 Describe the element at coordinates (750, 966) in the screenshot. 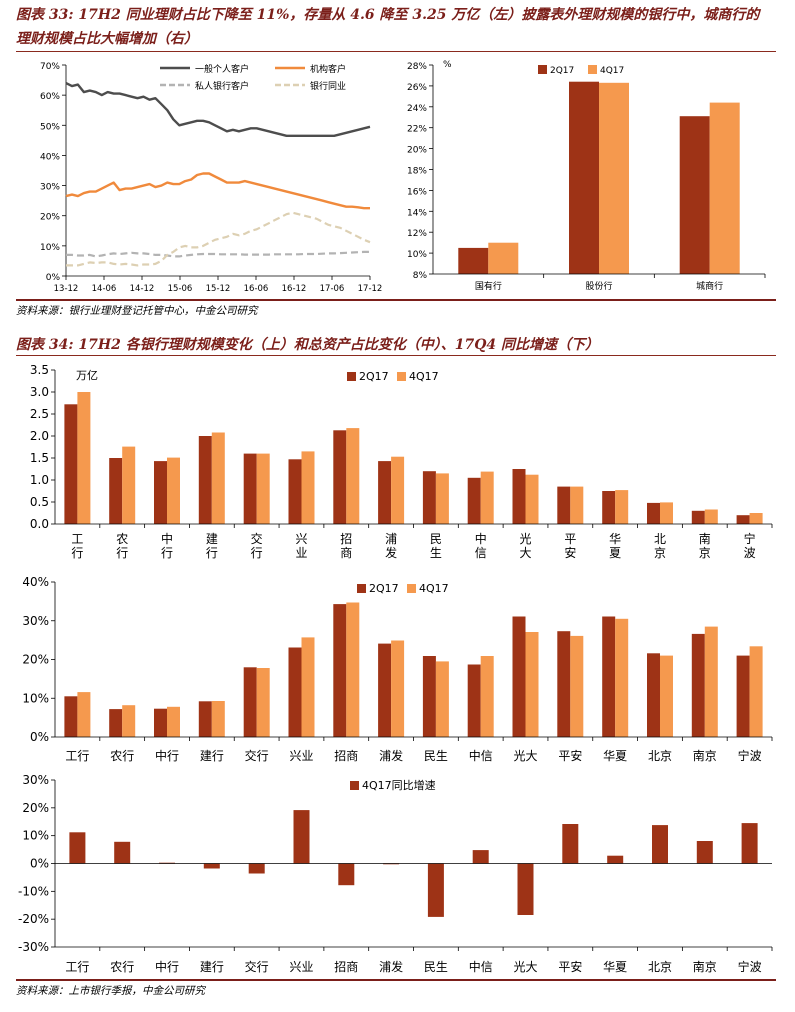

I see `x-tick-label: 宁波` at that location.